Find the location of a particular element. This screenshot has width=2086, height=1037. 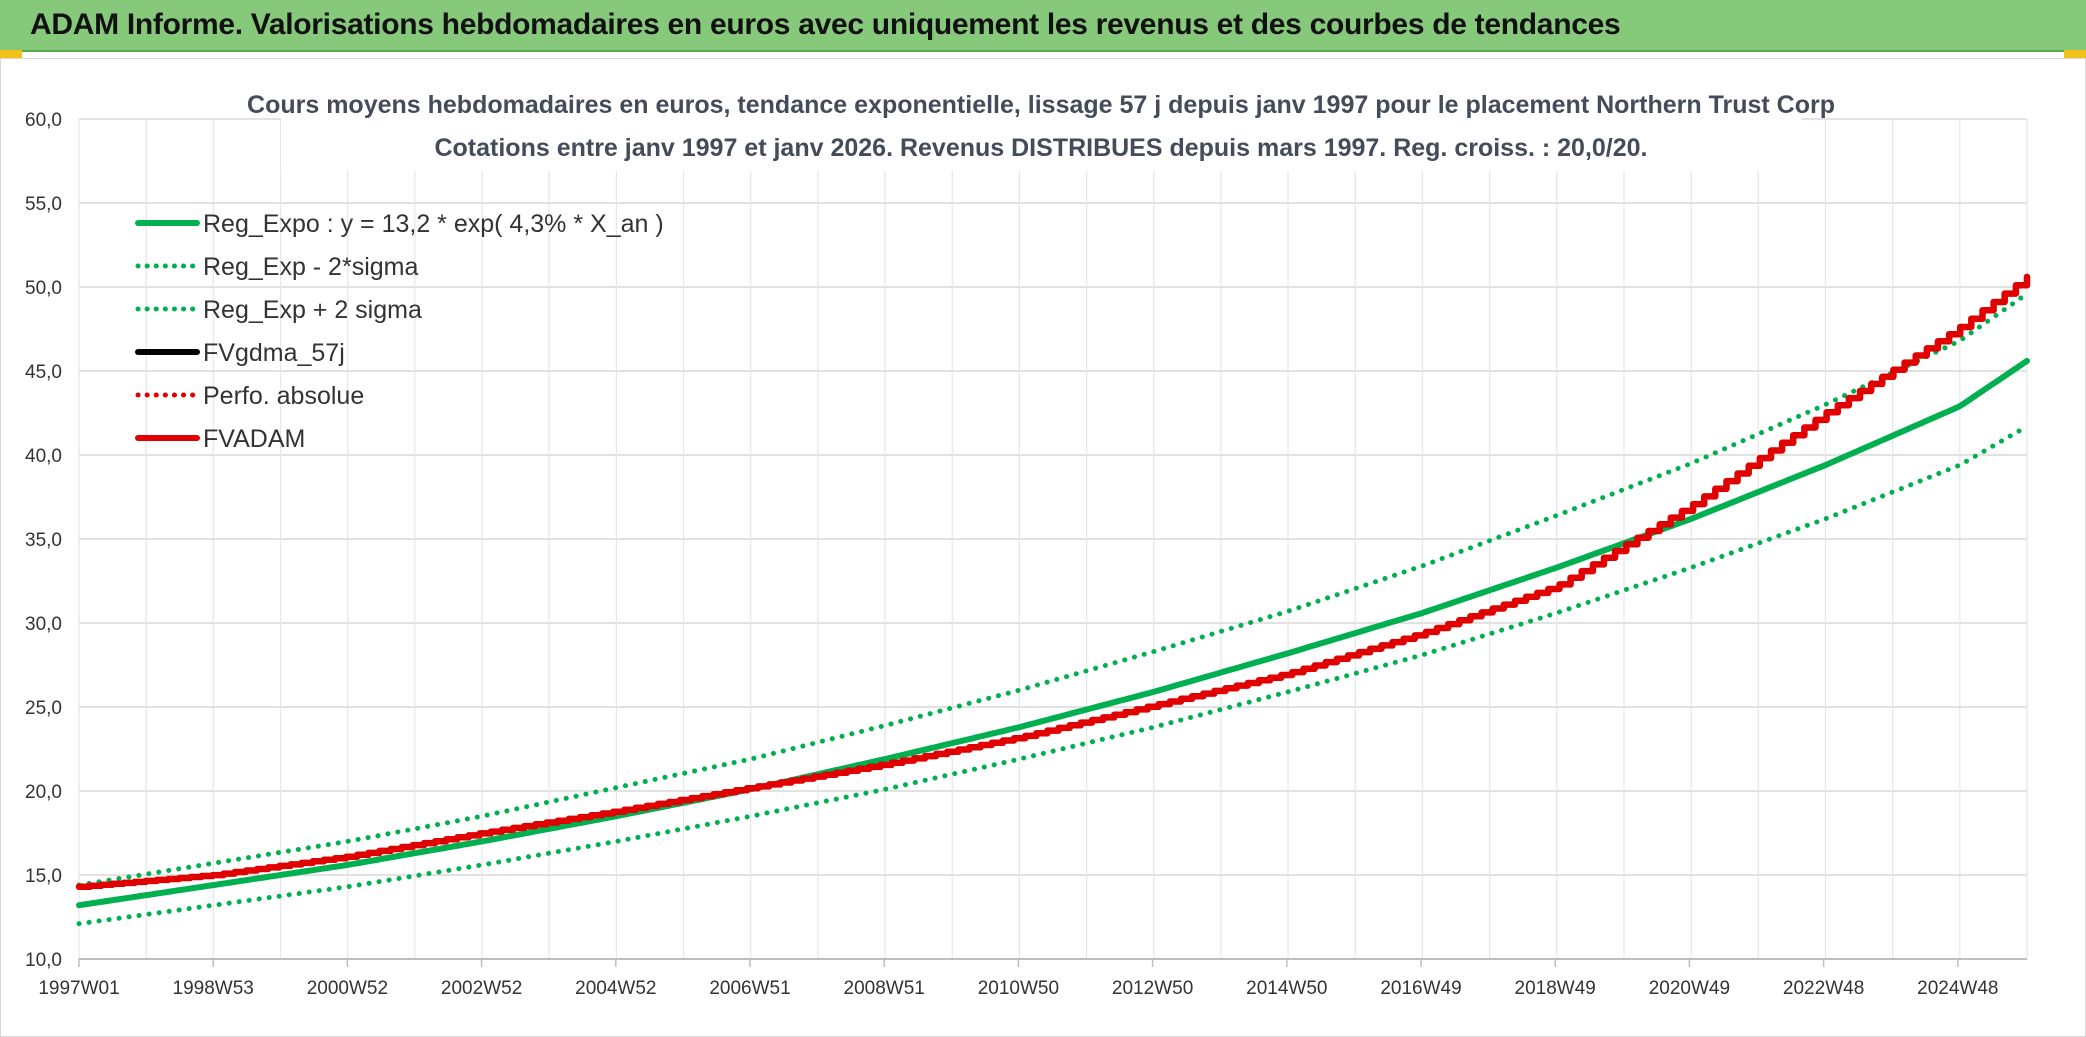

y-tick-label: 60,0 is located at coordinates (43, 120).